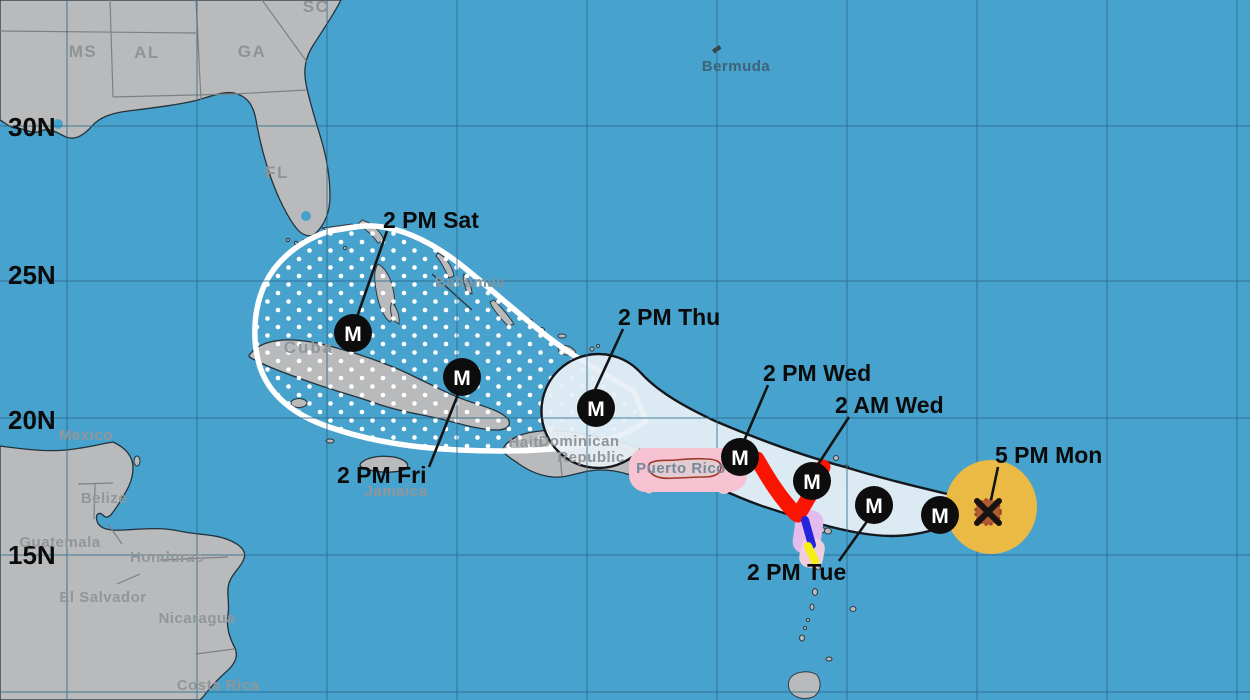 The image size is (1250, 700). What do you see at coordinates (147, 52) in the screenshot?
I see `state-label-al: AL` at bounding box center [147, 52].